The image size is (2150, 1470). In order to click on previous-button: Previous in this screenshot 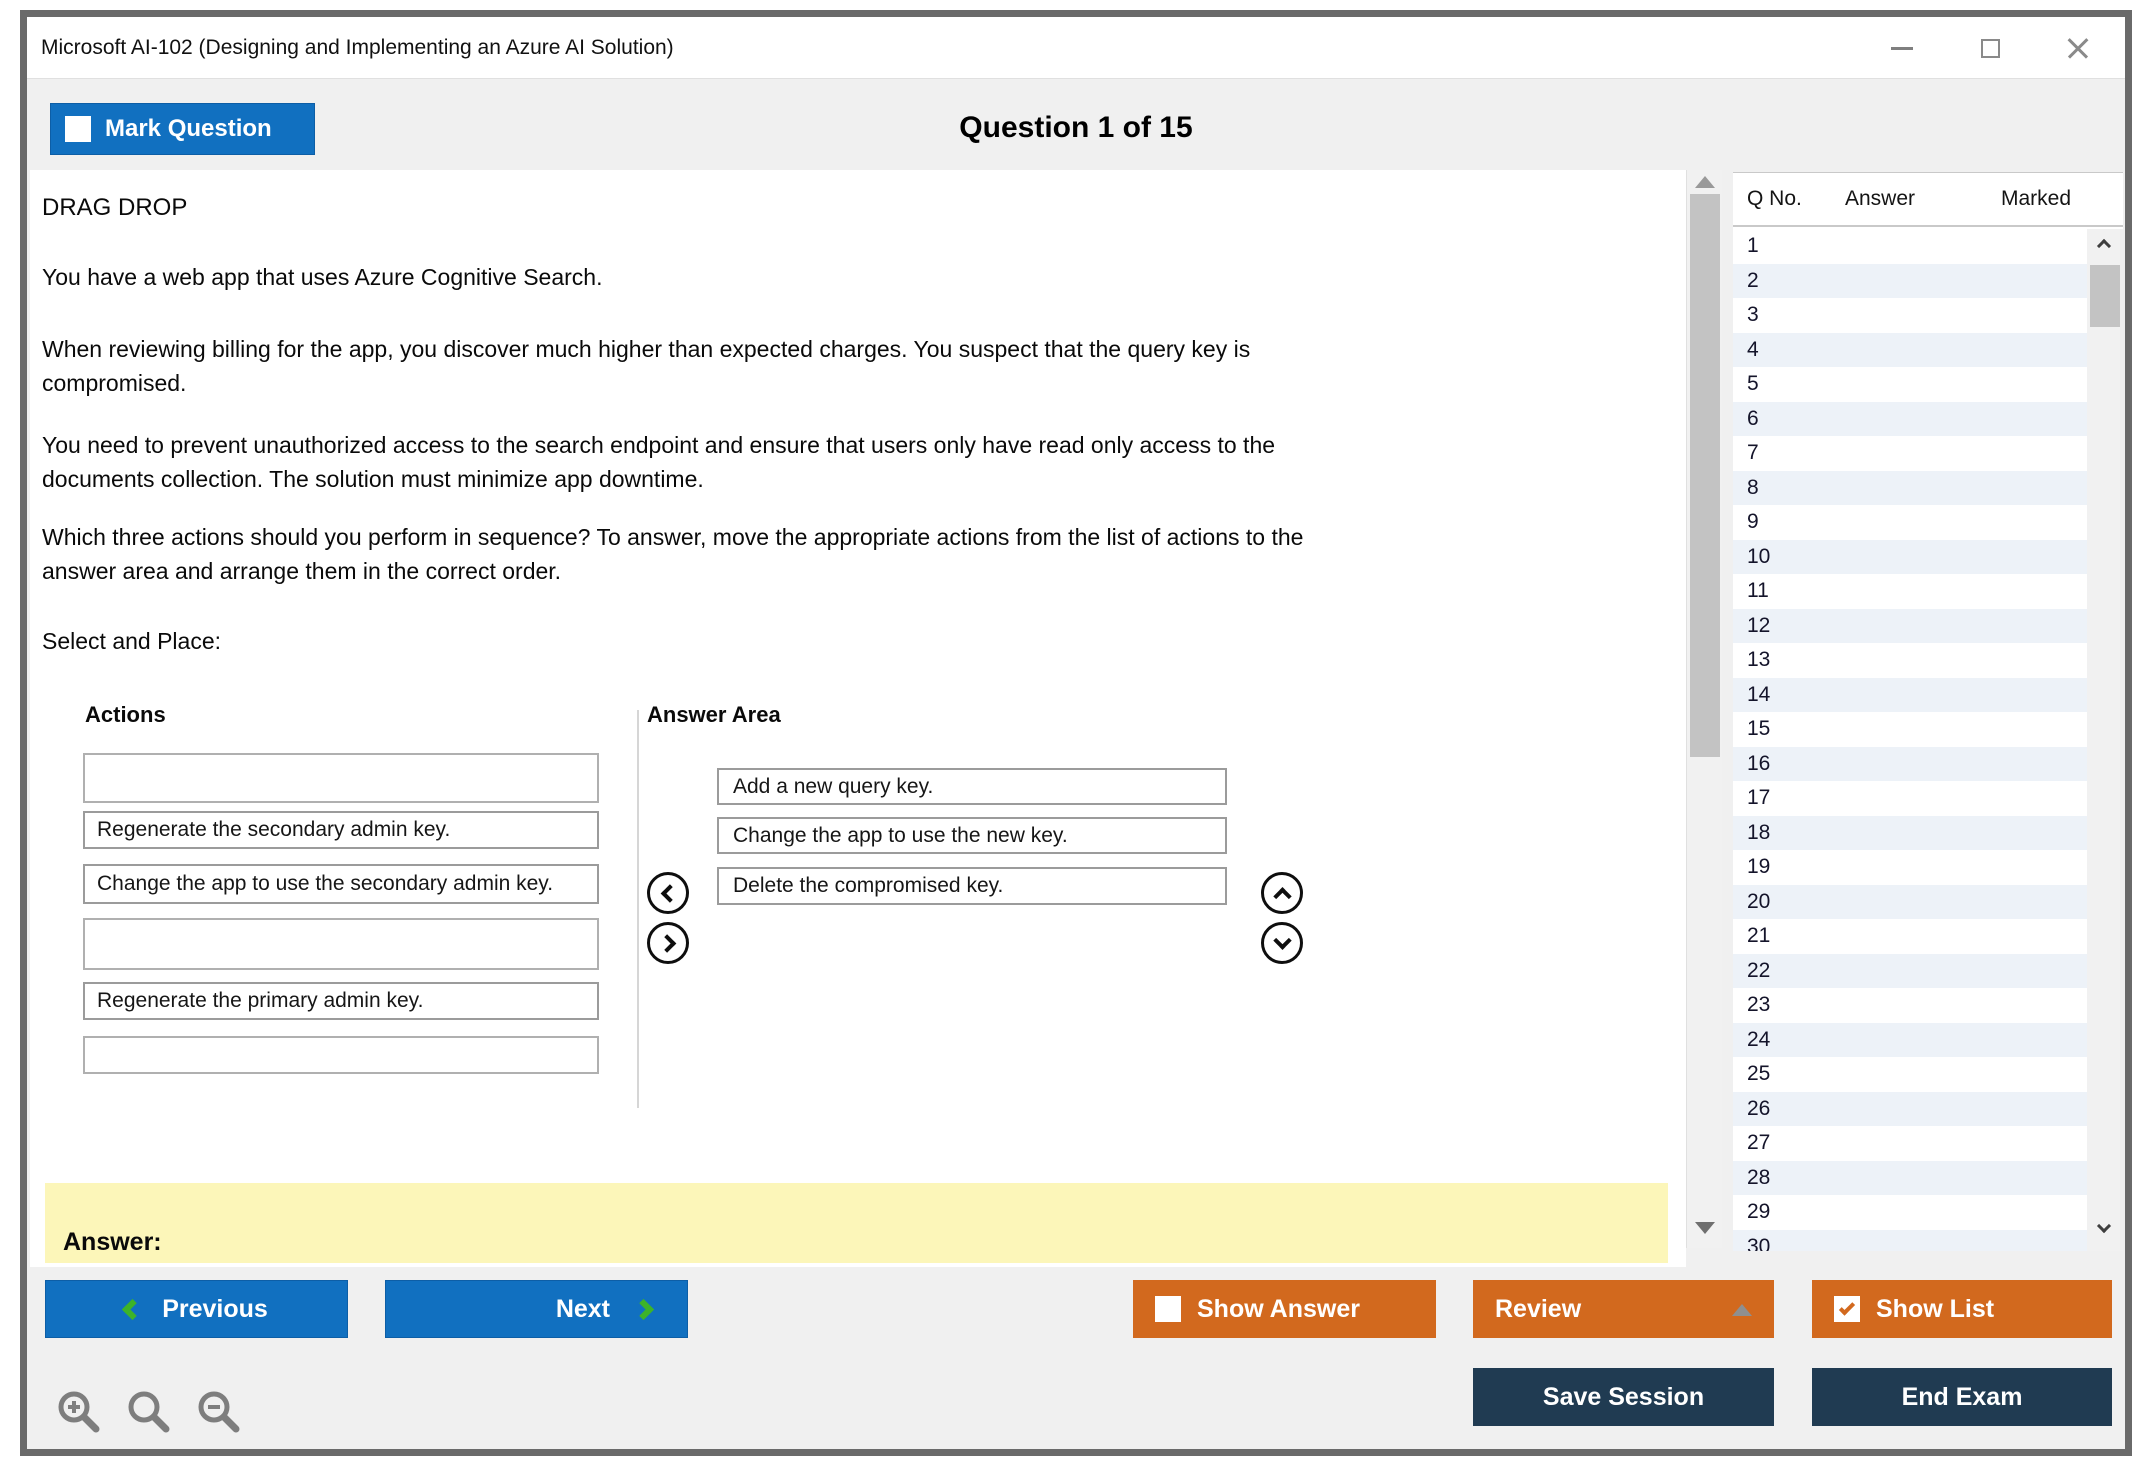, I will do `click(196, 1309)`.